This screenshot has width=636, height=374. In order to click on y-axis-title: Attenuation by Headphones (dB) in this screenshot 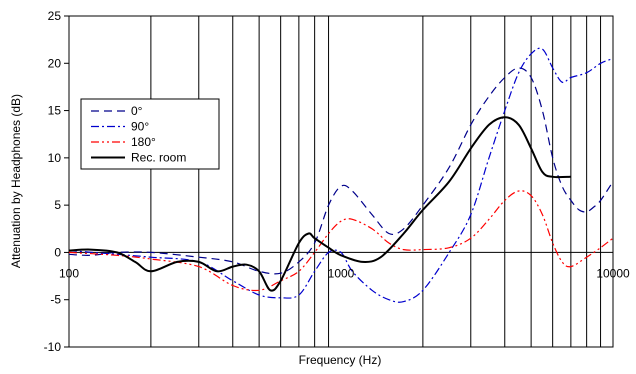, I will do `click(16, 181)`.